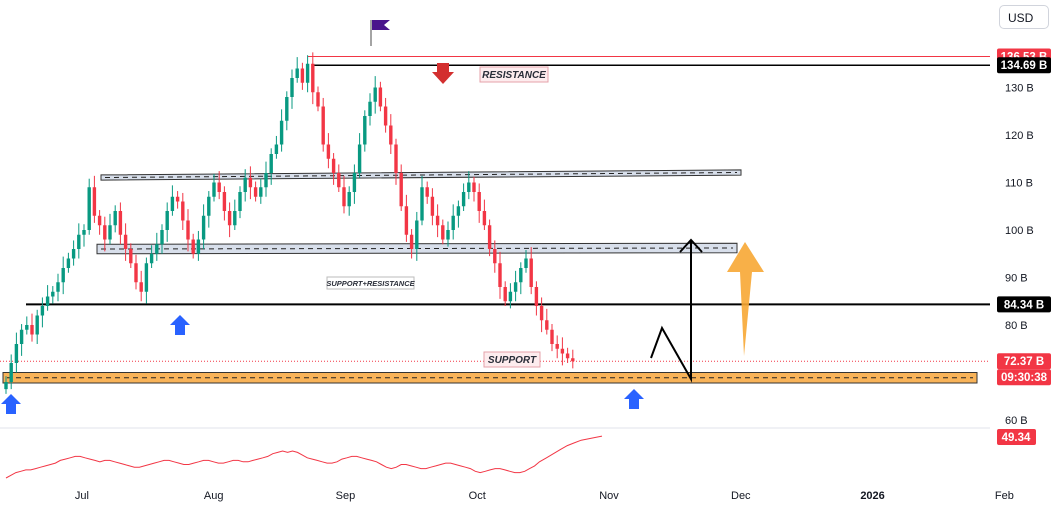  I want to click on support-resistance-label: SUPPORT+RESISTANCE, so click(371, 283).